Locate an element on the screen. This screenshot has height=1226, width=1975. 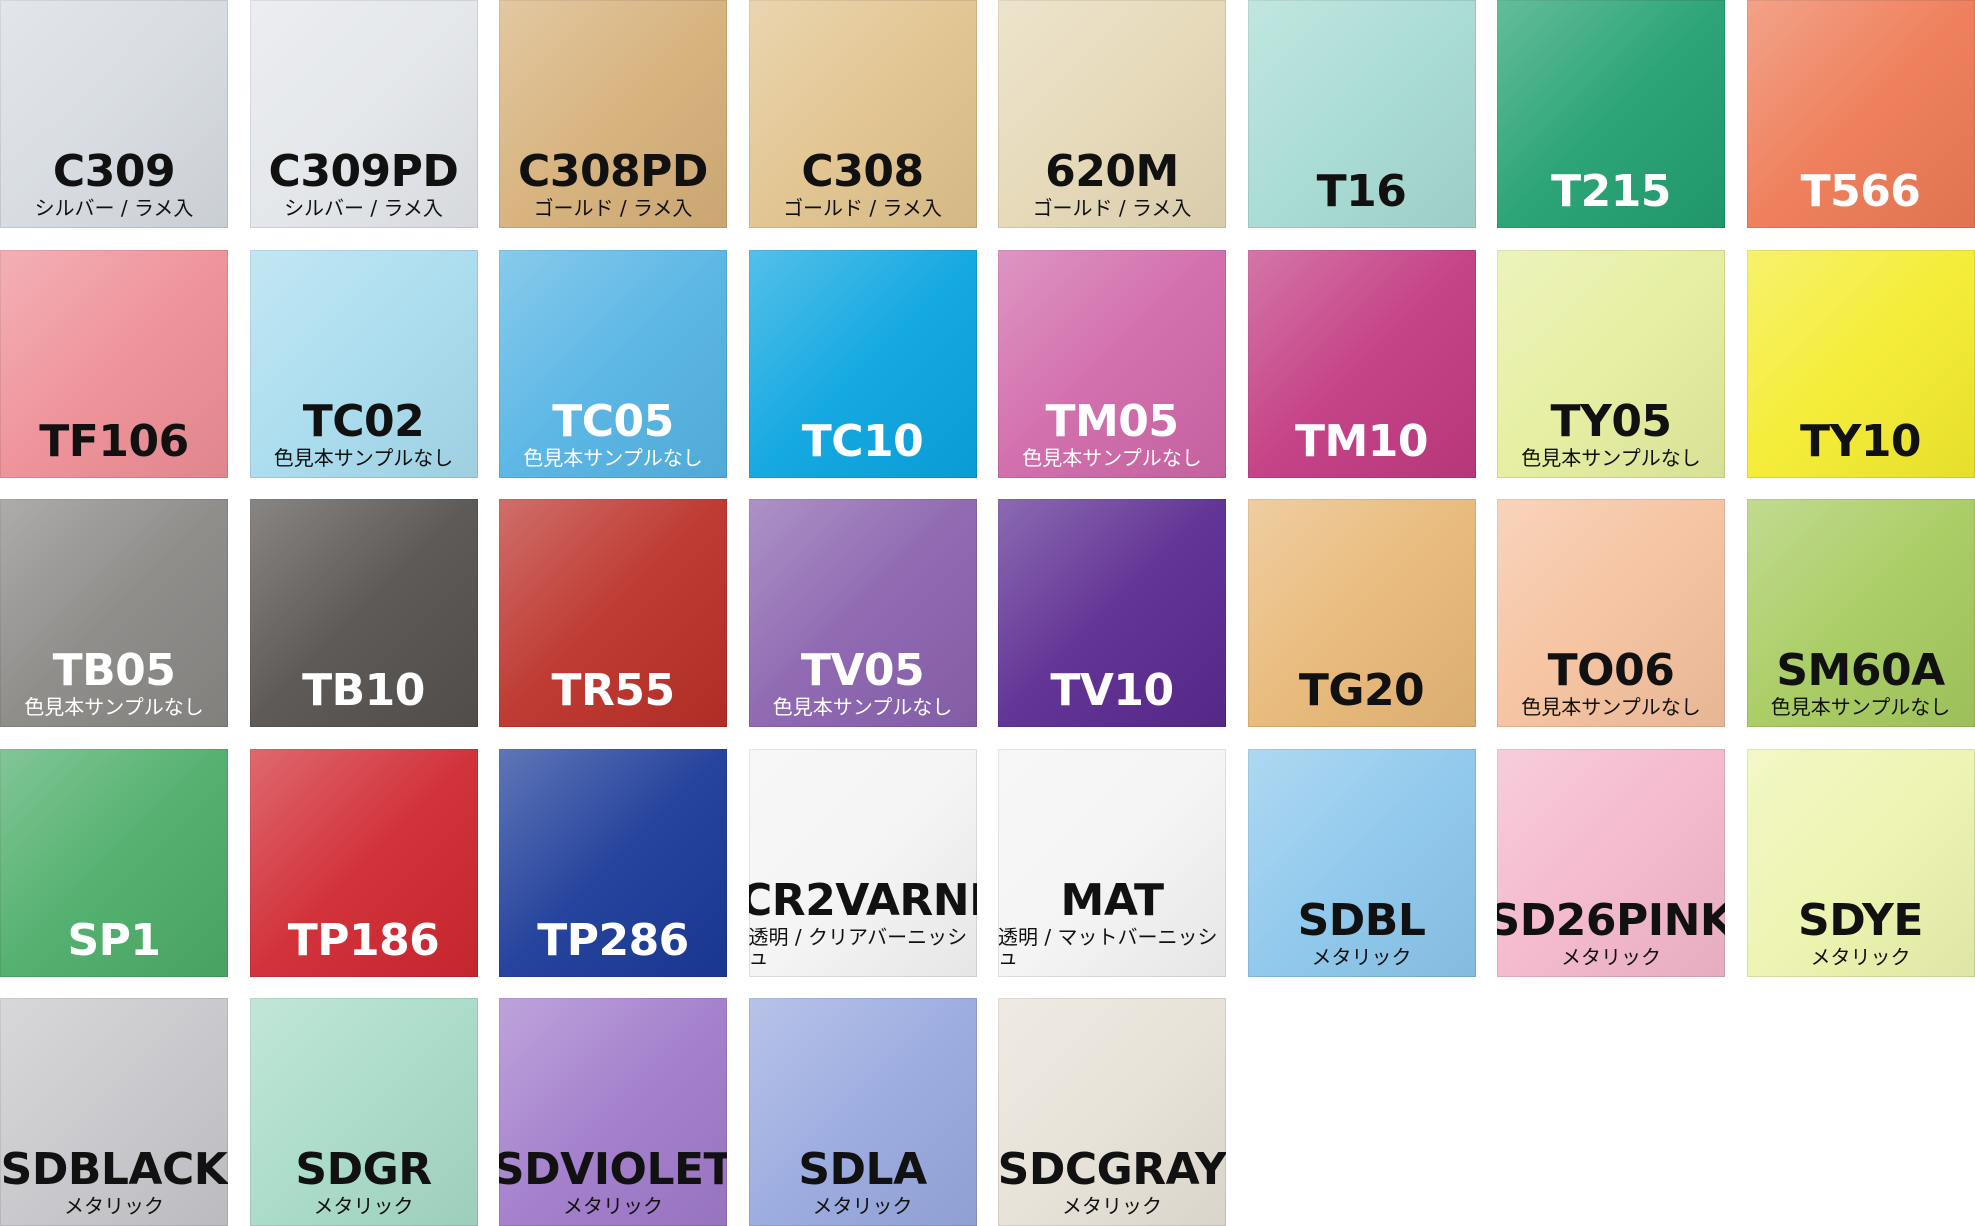
swatch-code: C308PD is located at coordinates (613, 171).